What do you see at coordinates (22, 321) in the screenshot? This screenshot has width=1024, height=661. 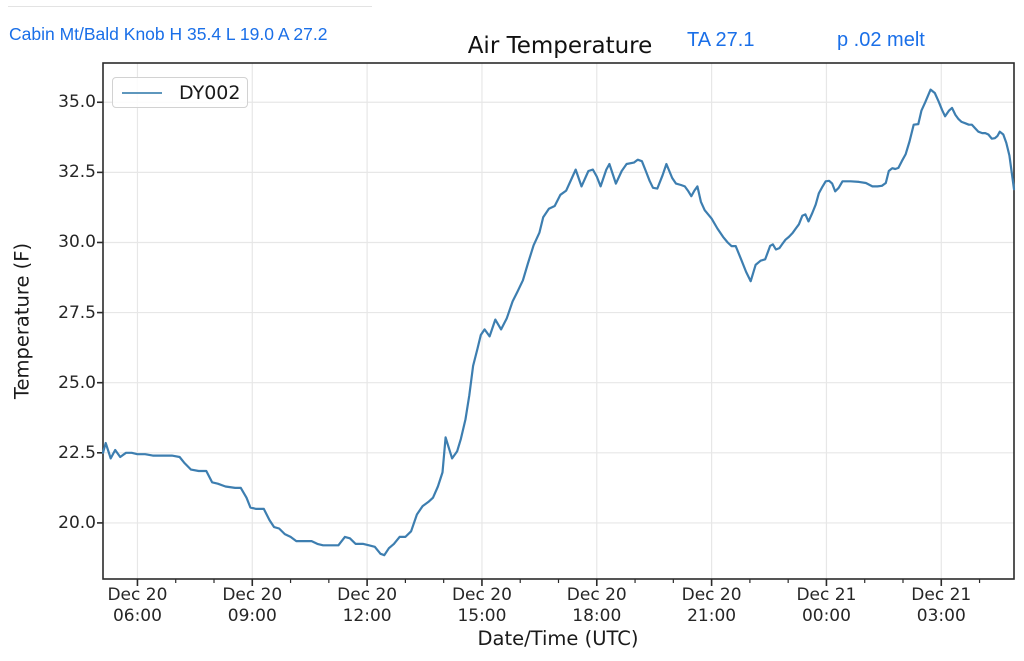 I see `y-axis-label: Temperature (F)` at bounding box center [22, 321].